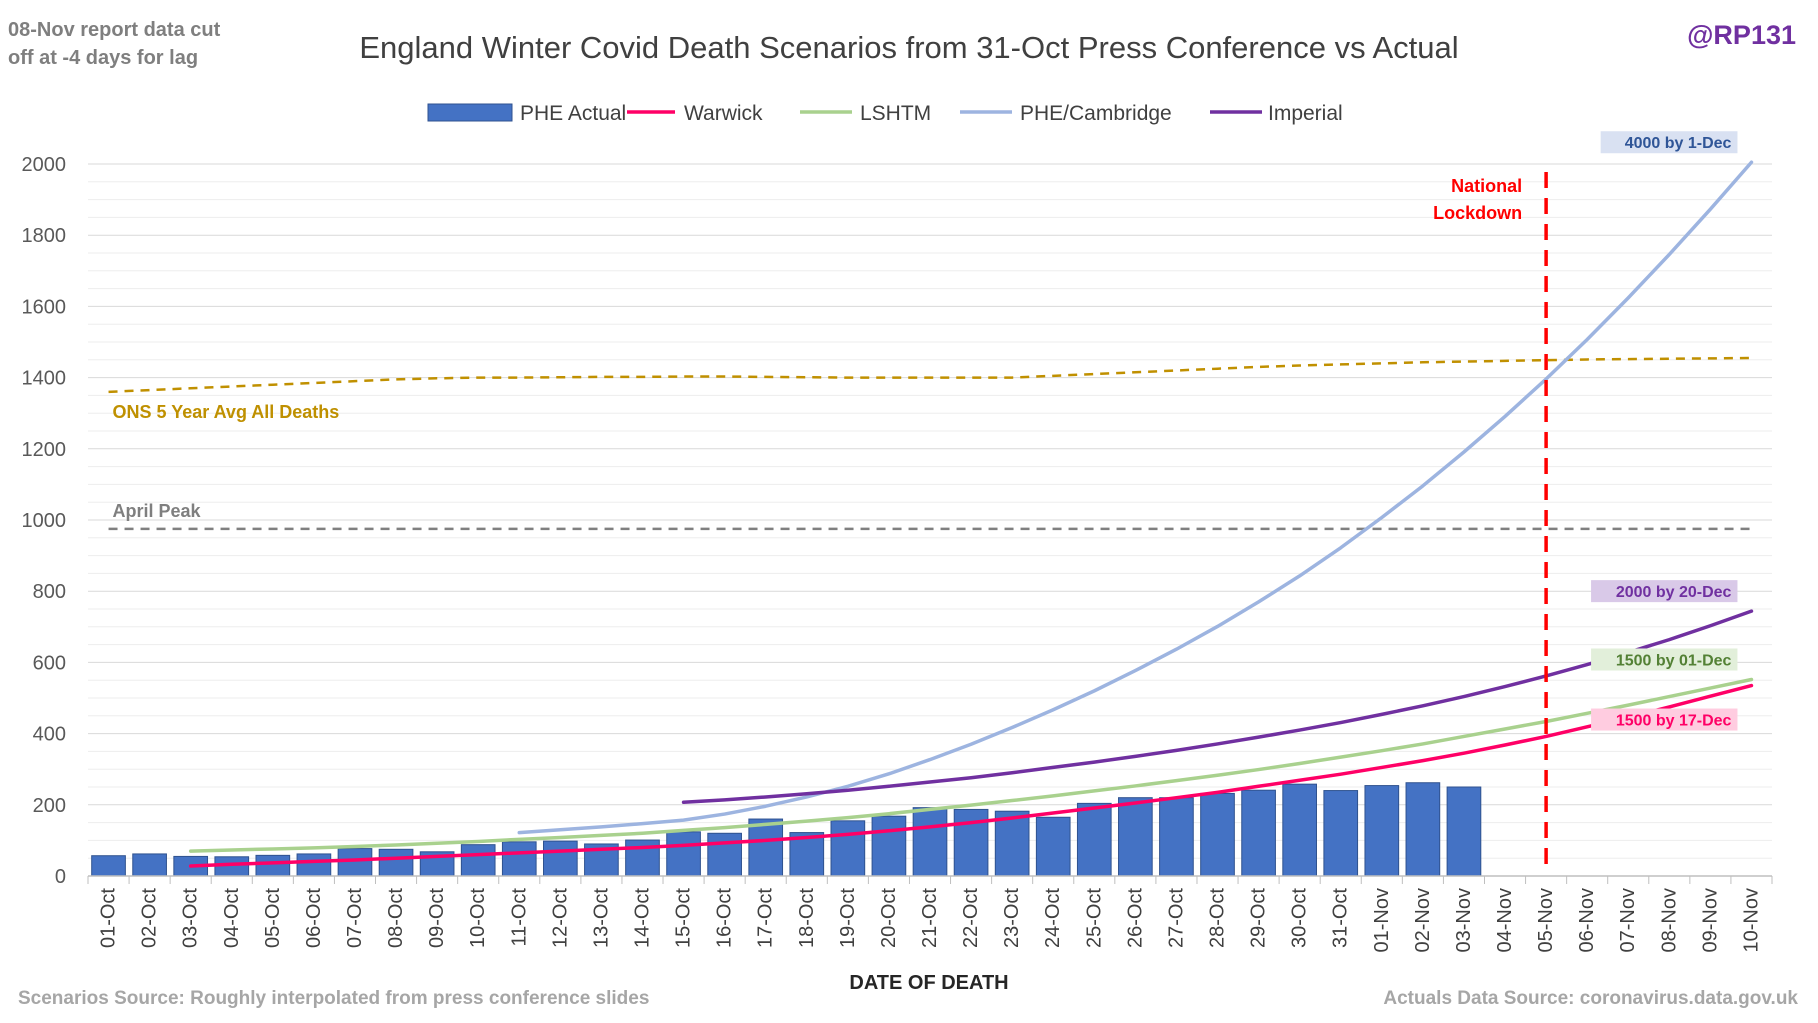 This screenshot has height=1023, width=1818. Describe the element at coordinates (150, 918) in the screenshot. I see `x-tick-label: 02-Oct` at that location.